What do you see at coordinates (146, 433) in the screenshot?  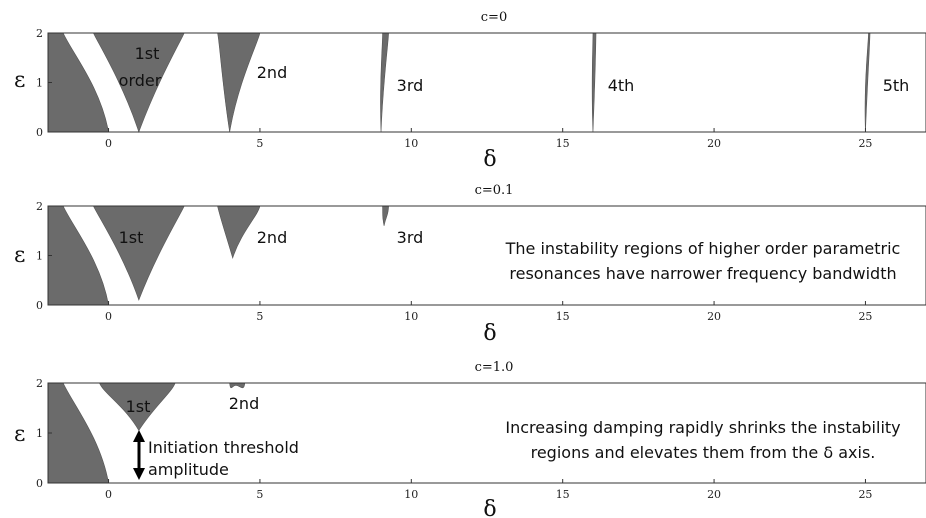 I see `instability-regions-c1.0` at bounding box center [146, 433].